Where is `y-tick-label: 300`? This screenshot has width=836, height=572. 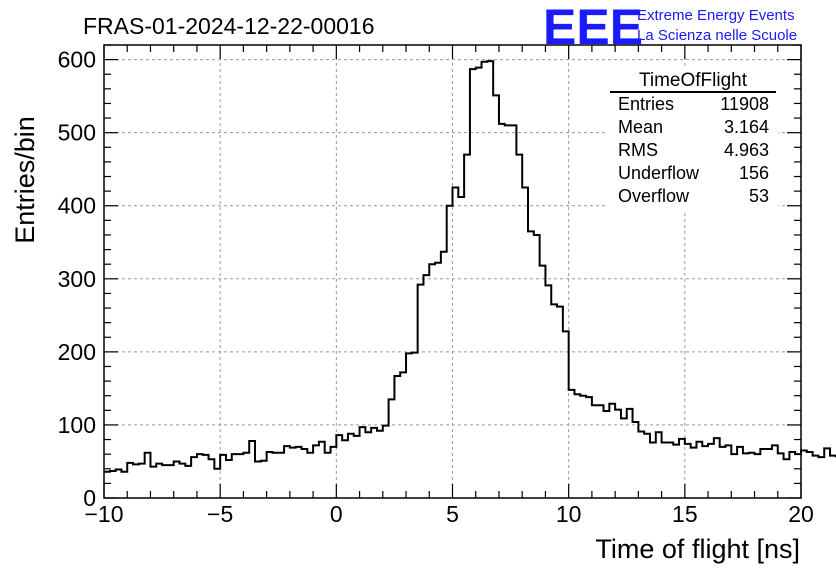 y-tick-label: 300 is located at coordinates (77, 279).